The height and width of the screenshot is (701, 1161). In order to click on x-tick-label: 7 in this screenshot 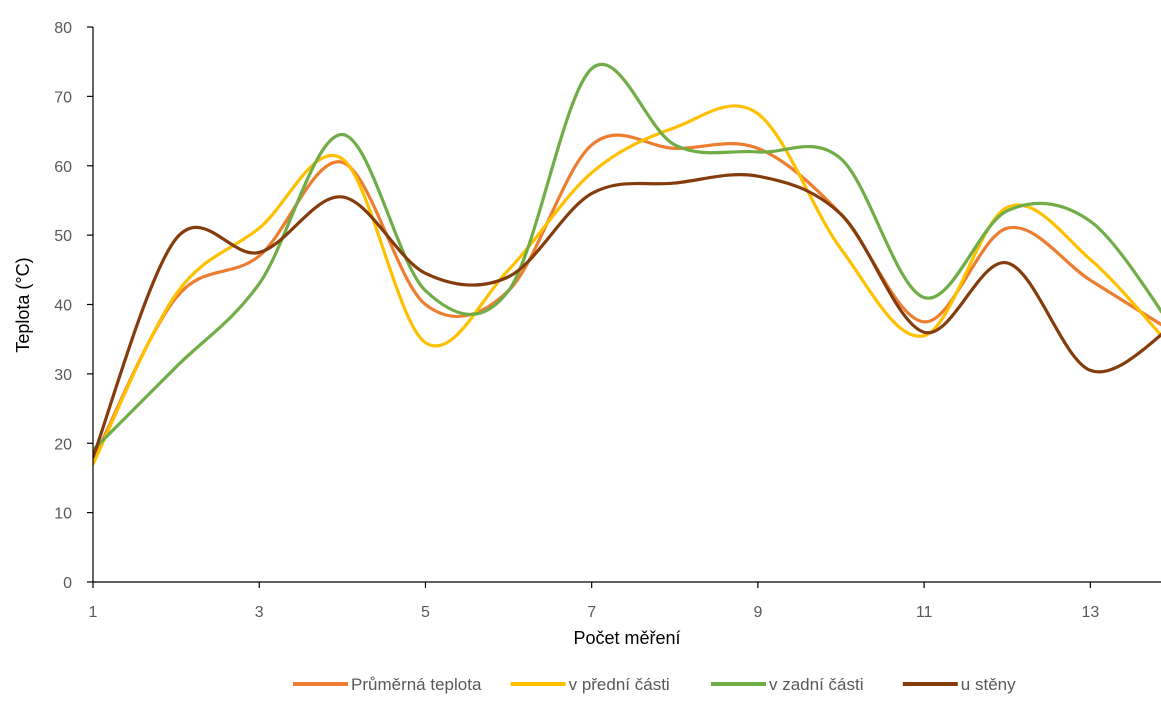, I will do `click(591, 612)`.